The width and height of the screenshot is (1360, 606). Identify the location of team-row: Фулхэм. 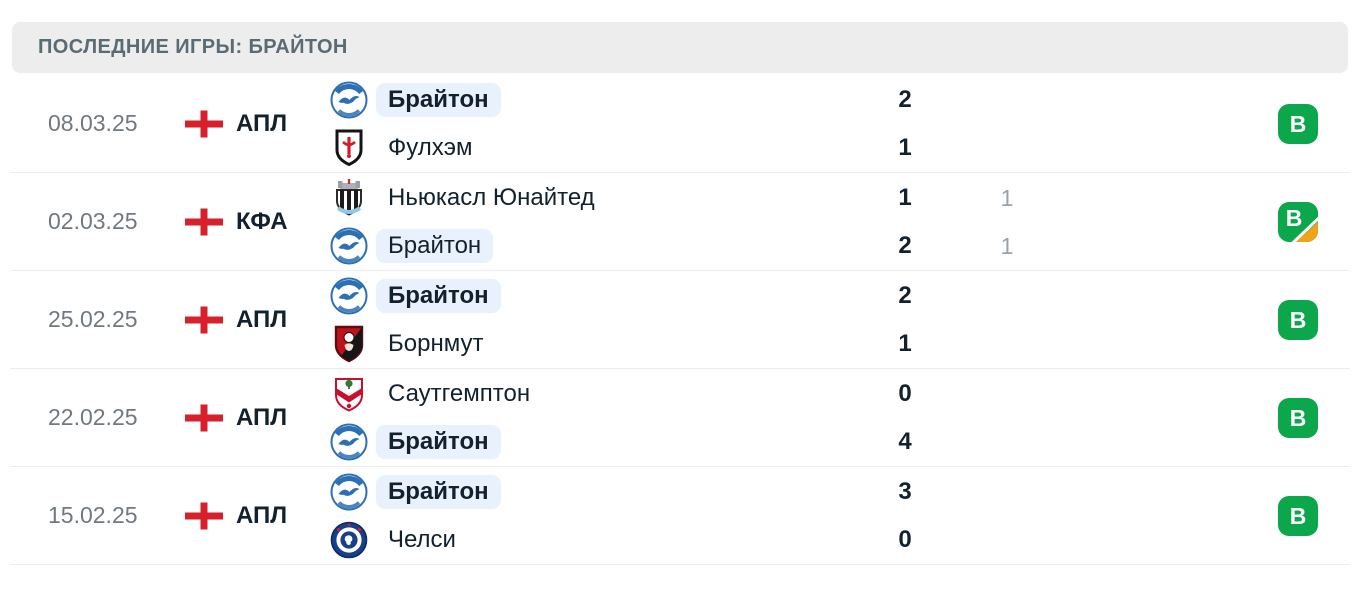
(415, 148).